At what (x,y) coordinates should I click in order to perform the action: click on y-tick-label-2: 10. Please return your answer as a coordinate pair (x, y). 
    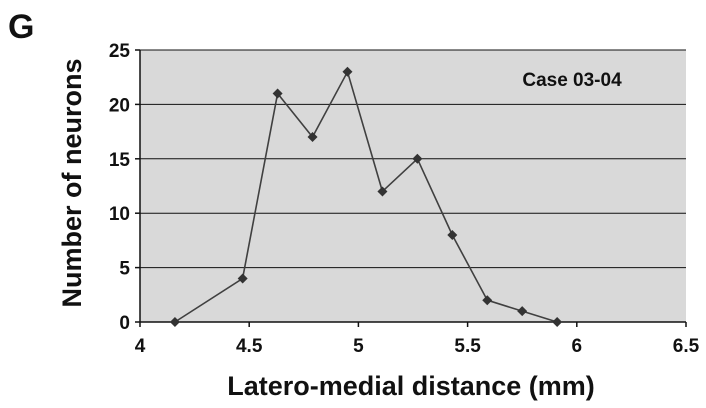
    Looking at the image, I should click on (119, 214).